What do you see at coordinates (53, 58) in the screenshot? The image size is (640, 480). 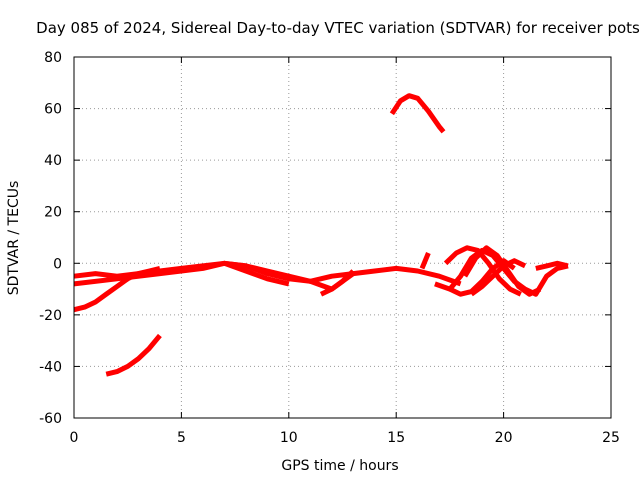 I see `y-tick-label: 80` at bounding box center [53, 58].